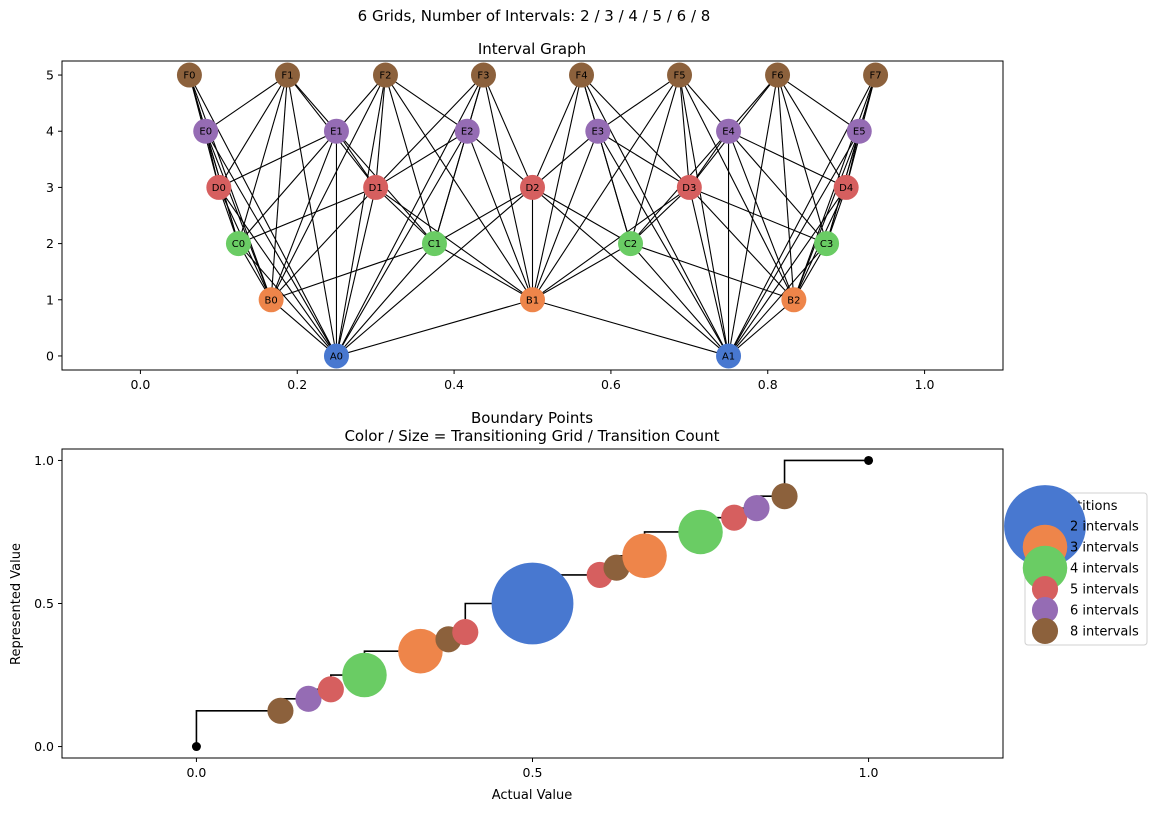  Describe the element at coordinates (44, 460) in the screenshot. I see `y-tick-label: 1.0` at that location.